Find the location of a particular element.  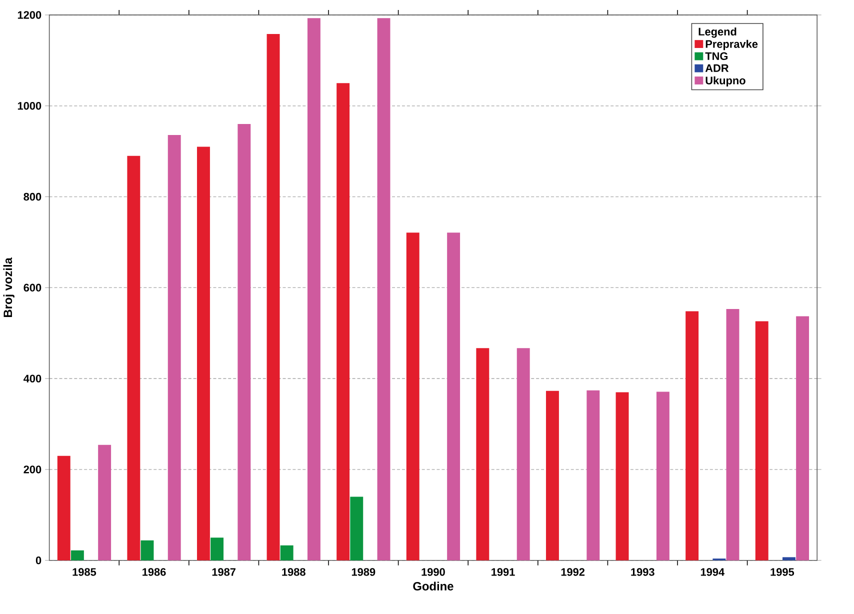

x-tick-label: 1990 is located at coordinates (433, 572).